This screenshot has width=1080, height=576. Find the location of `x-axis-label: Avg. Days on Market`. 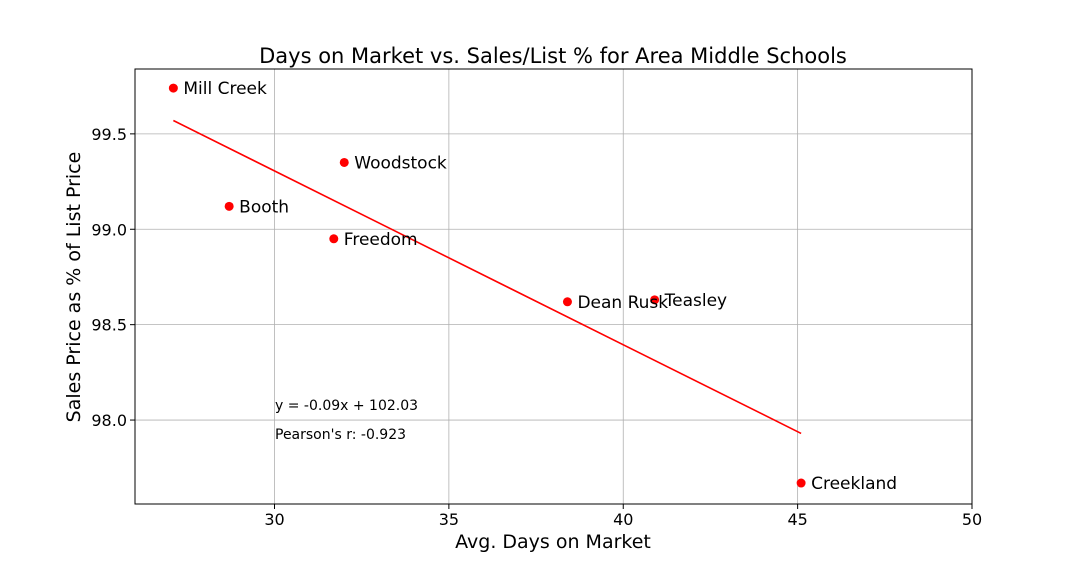

x-axis-label: Avg. Days on Market is located at coordinates (553, 542).